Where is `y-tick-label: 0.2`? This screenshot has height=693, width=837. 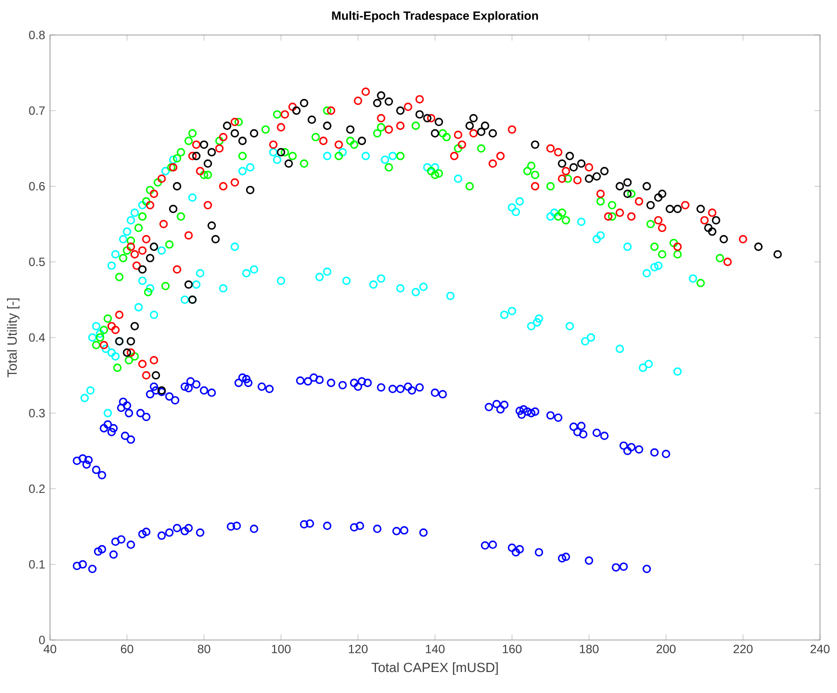 y-tick-label: 0.2 is located at coordinates (37, 489).